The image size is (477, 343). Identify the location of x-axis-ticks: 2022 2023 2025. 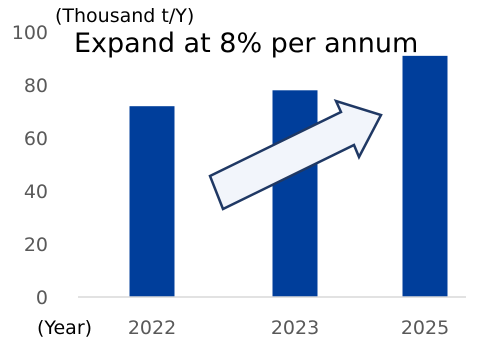
(288, 328).